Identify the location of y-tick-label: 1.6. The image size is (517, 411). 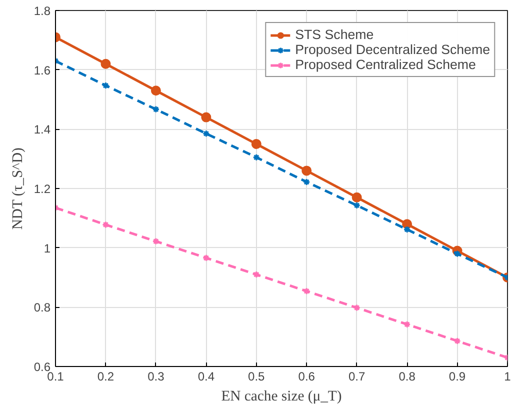
(42, 70).